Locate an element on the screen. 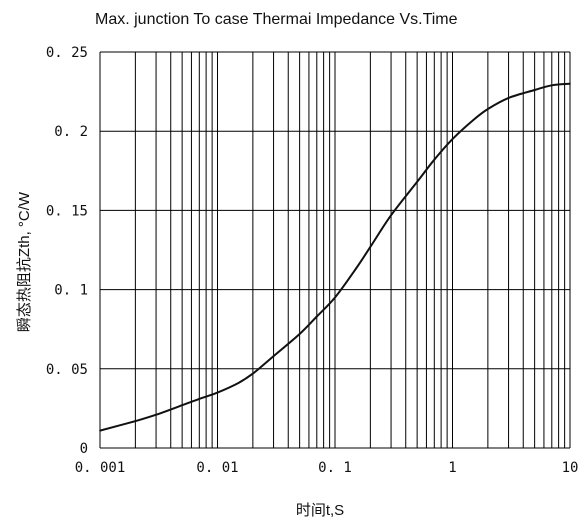 This screenshot has width=585, height=526. y-tick-label: 0. 1 is located at coordinates (71, 291).